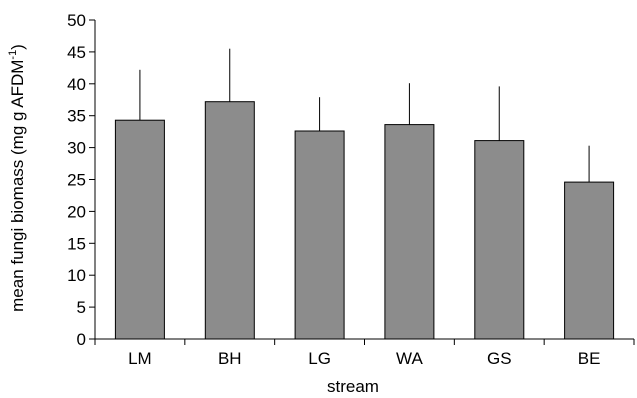  I want to click on bar-wa, so click(409, 232).